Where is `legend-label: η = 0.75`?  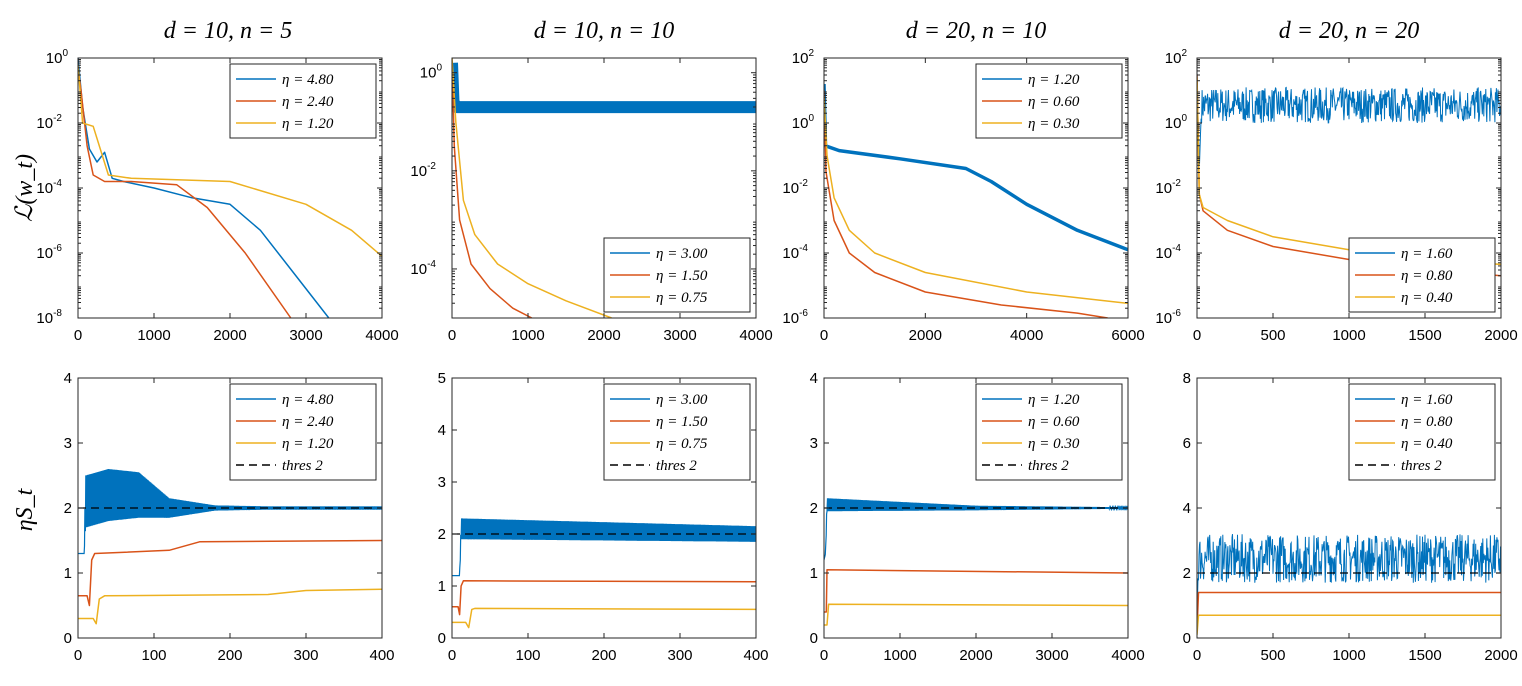 legend-label: η = 0.75 is located at coordinates (682, 298).